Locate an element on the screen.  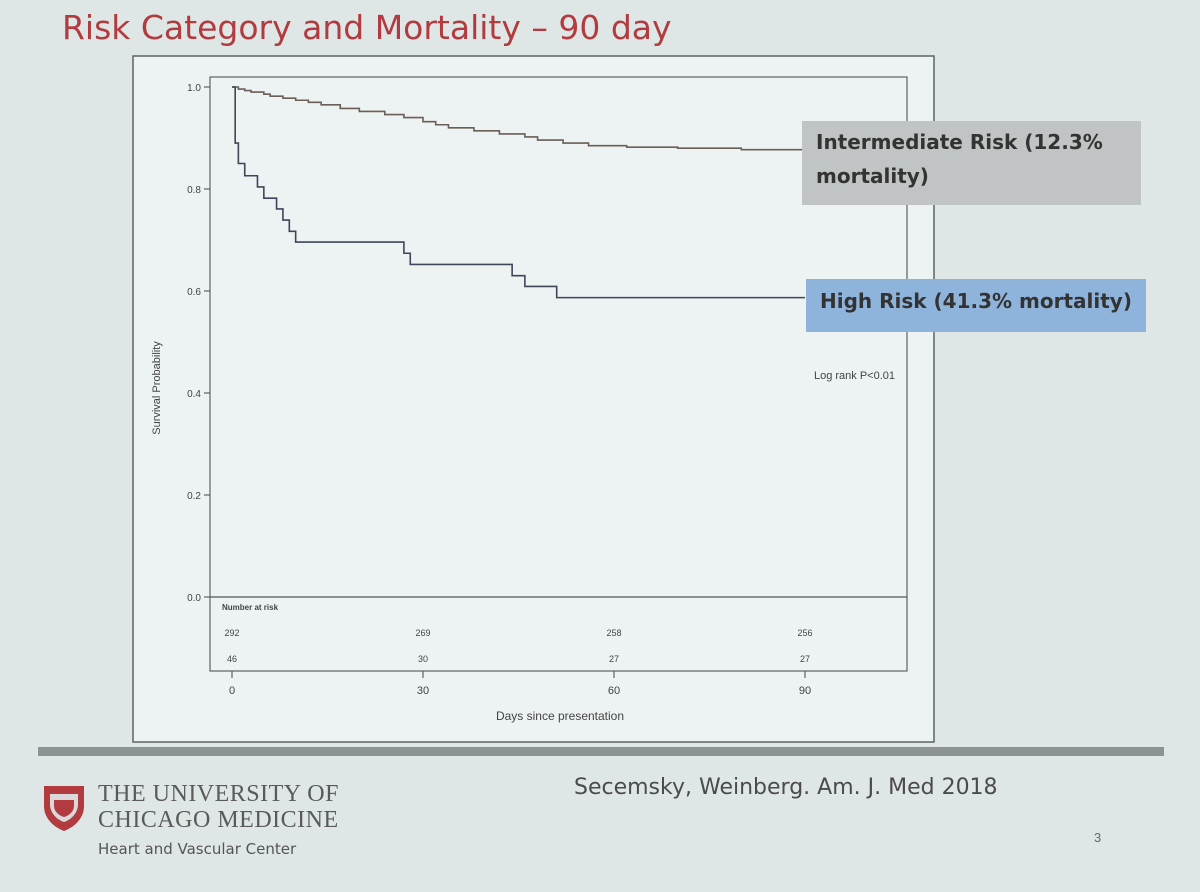
x-tick-label: 0 is located at coordinates (232, 691).